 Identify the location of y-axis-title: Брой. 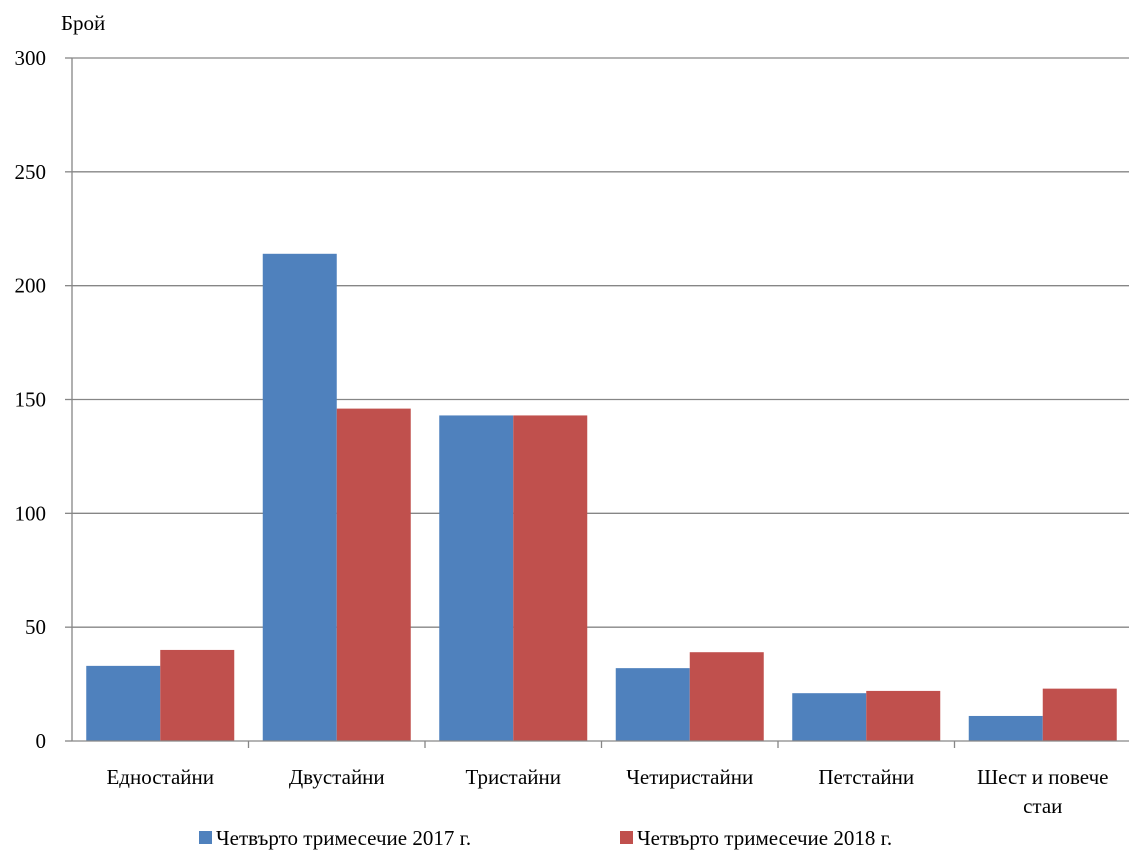
(83, 23).